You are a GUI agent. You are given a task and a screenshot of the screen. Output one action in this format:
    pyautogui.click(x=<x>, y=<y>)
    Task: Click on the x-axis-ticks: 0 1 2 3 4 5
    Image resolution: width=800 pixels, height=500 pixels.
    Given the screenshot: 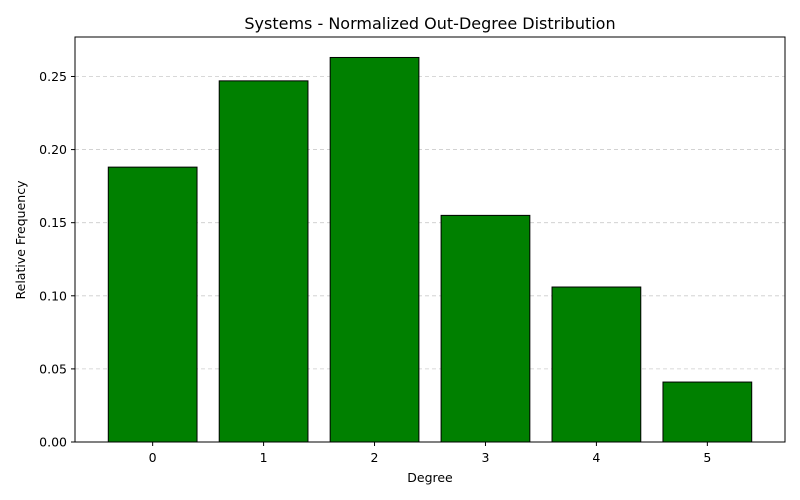 What is the action you would take?
    pyautogui.click(x=430, y=453)
    